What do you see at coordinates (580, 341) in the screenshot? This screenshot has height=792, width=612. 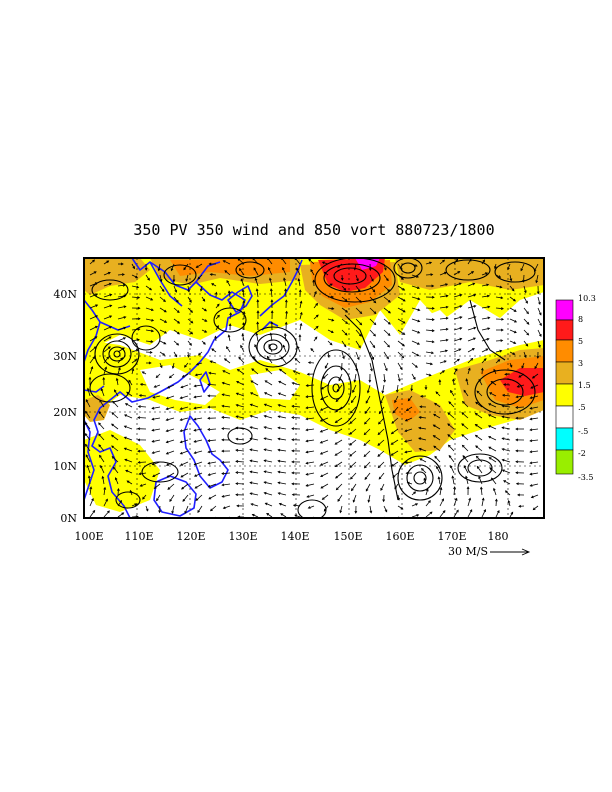 I see `colorbar-label: 5` at bounding box center [580, 341].